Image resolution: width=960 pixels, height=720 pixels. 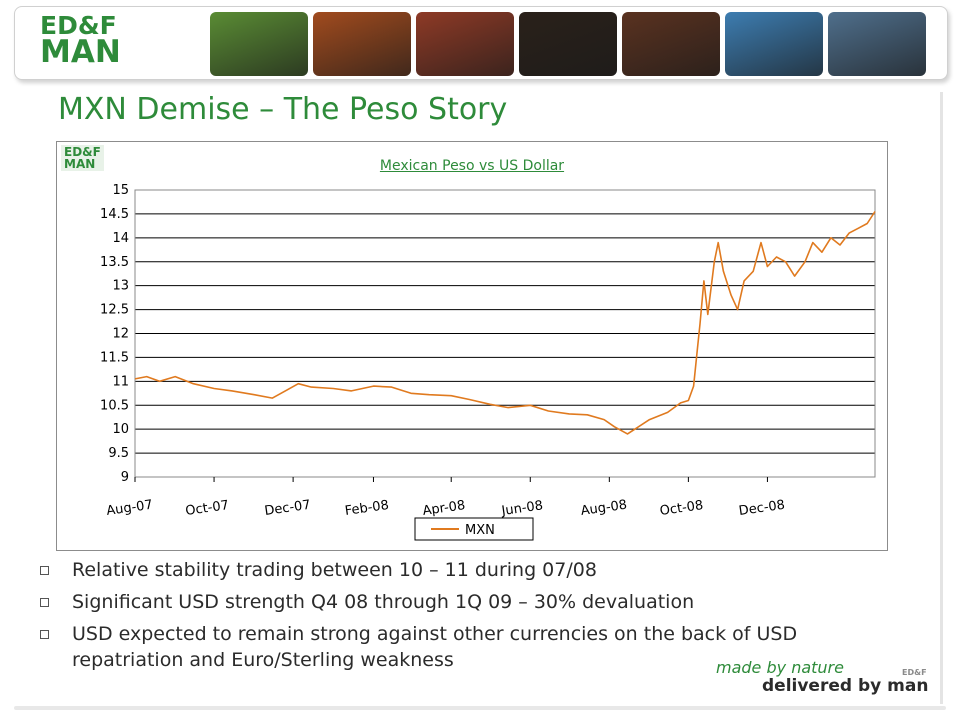 I want to click on y-tick-label: 10, so click(x=120, y=429).